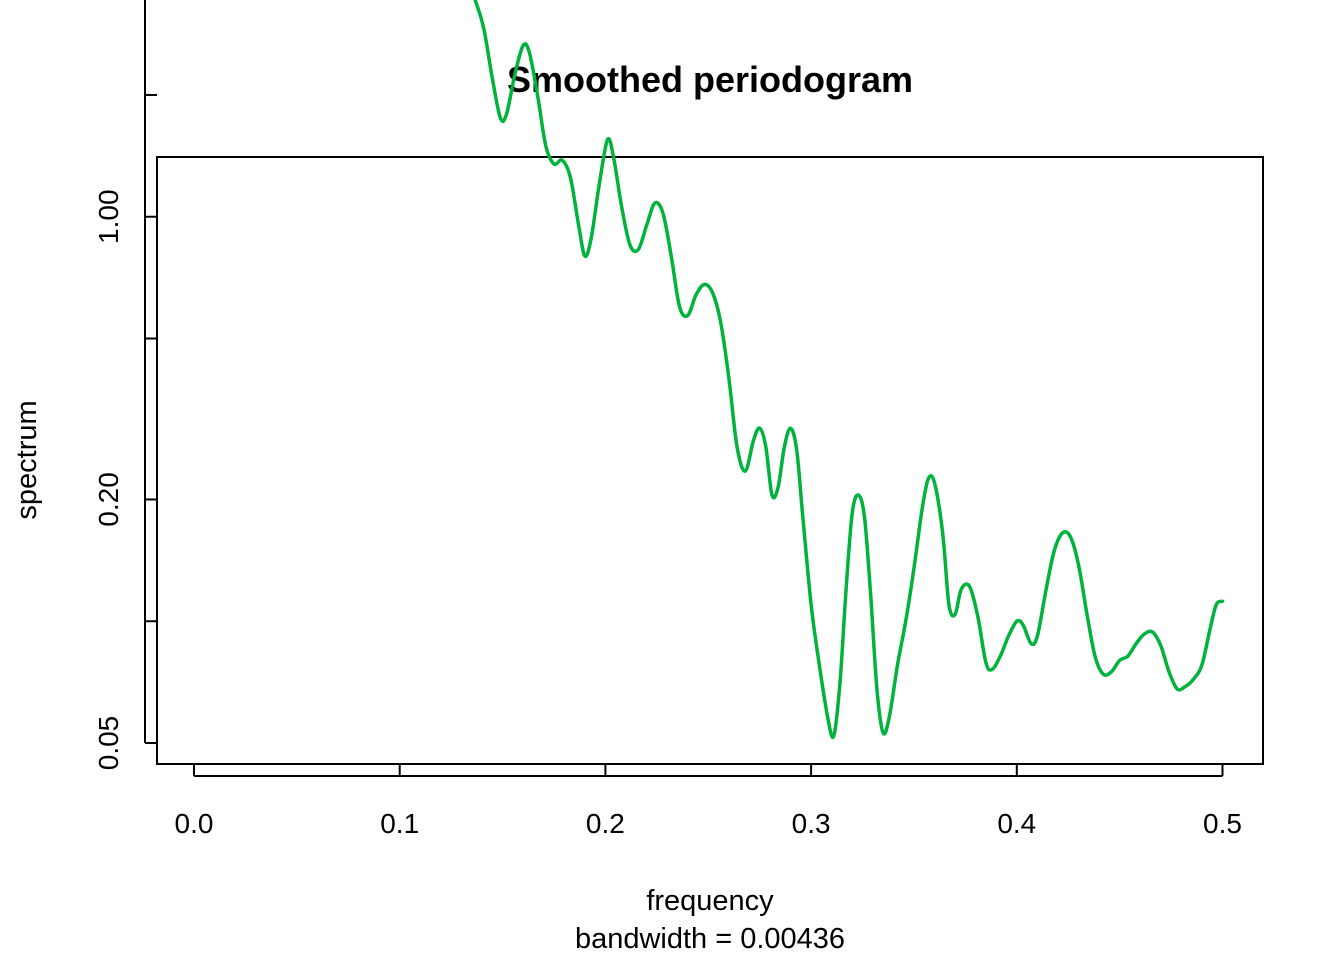 Image resolution: width=1344 pixels, height=960 pixels. Describe the element at coordinates (710, 79) in the screenshot. I see `chart-title: Smoothed periodogram` at that location.